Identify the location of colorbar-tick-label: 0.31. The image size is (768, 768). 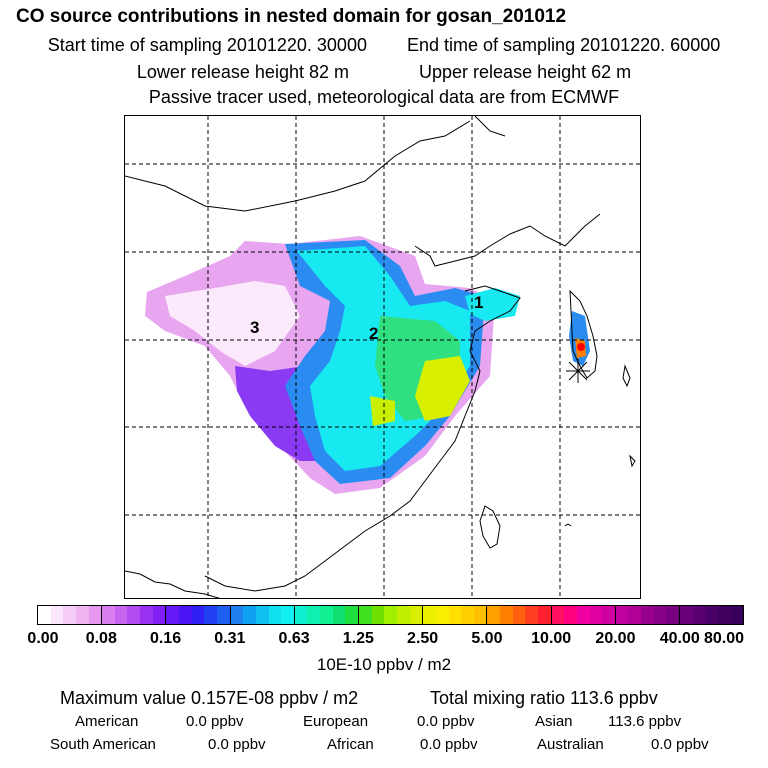
(230, 638).